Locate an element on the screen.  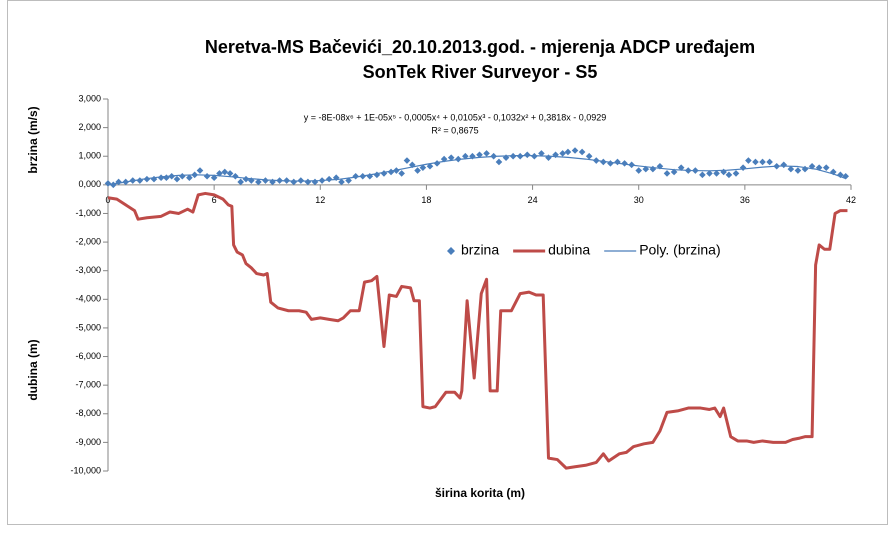
legend-marker is located at coordinates (451, 251).